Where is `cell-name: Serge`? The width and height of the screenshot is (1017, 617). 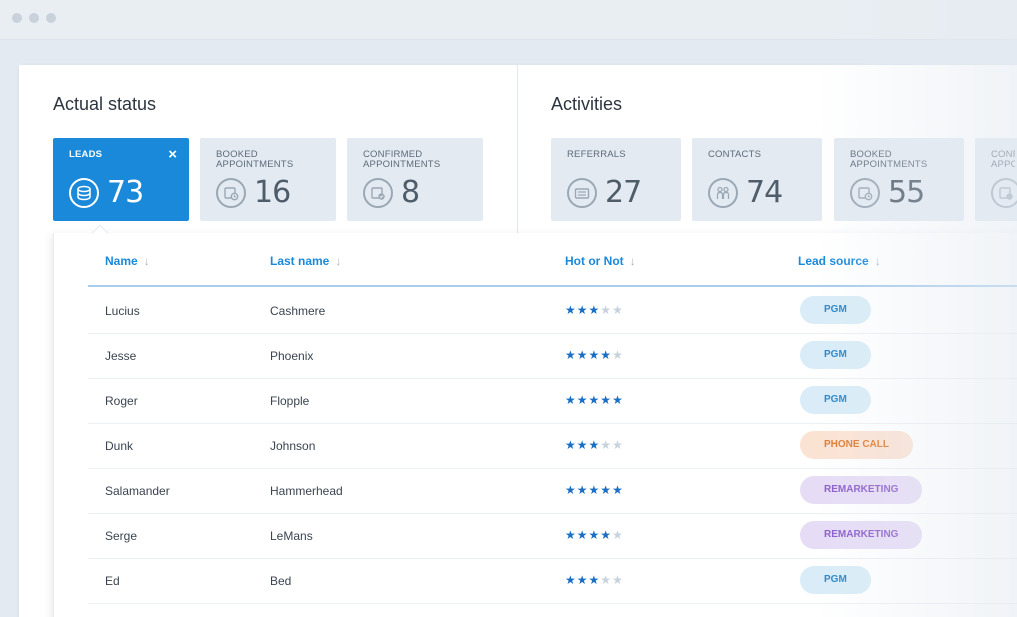
cell-name: Serge is located at coordinates (121, 536).